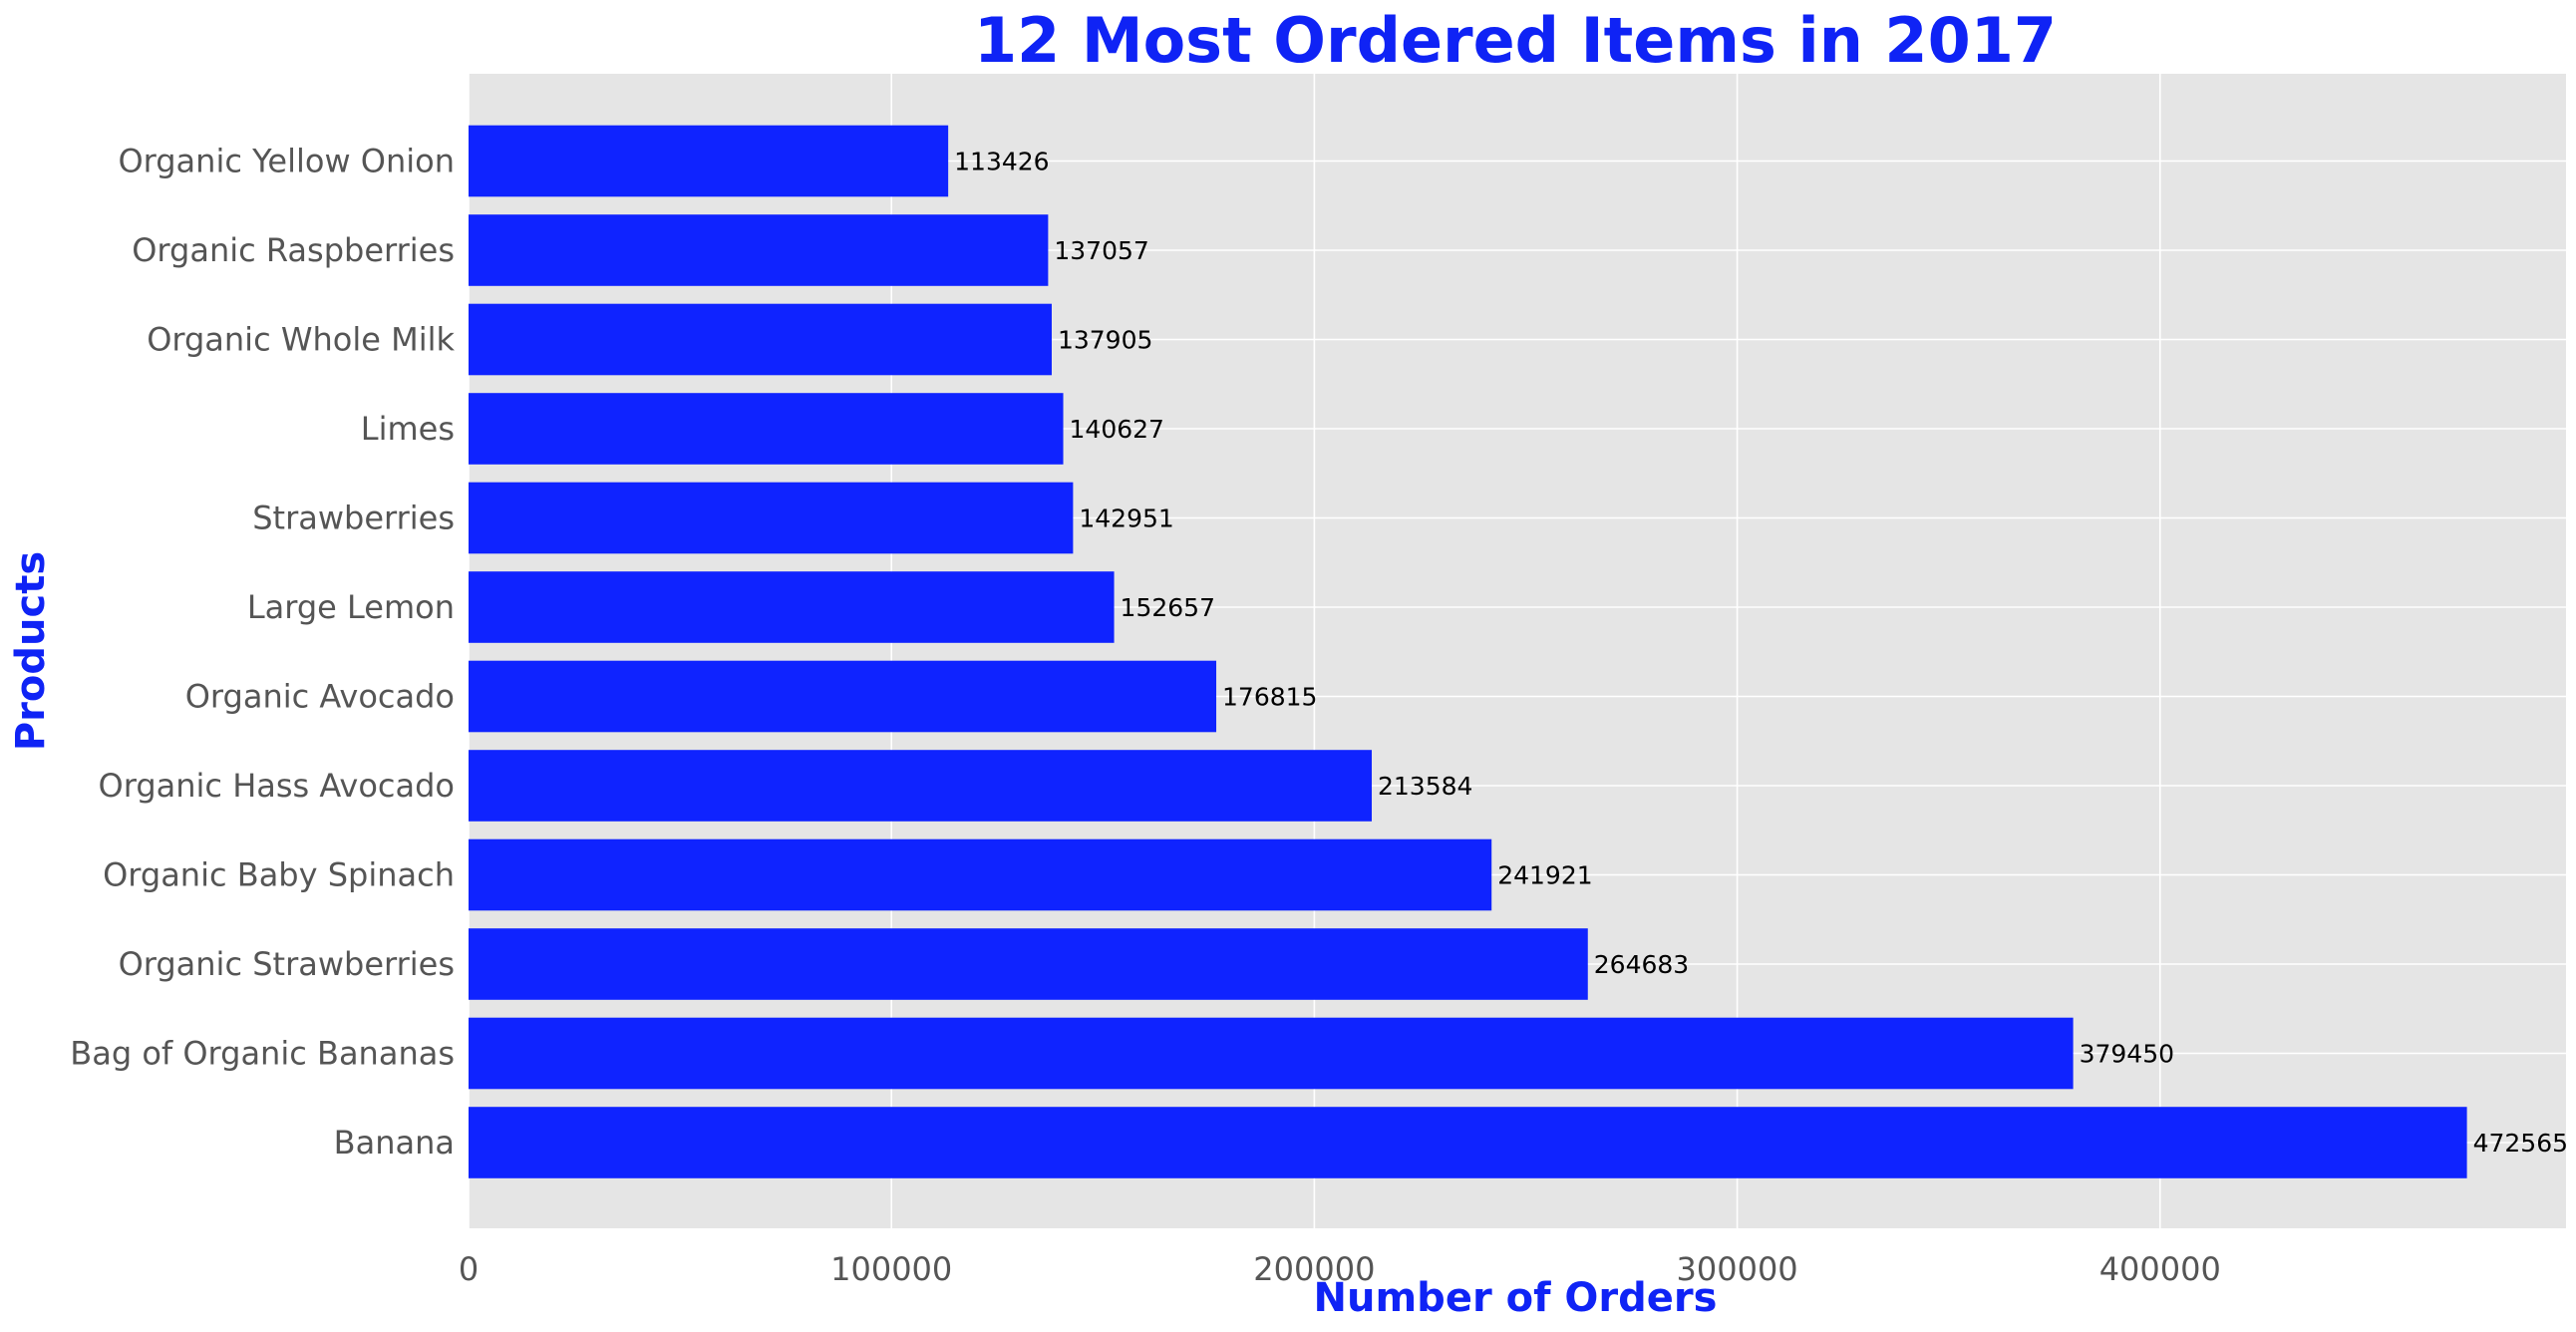  Describe the element at coordinates (1425, 787) in the screenshot. I see `bar-value-label: 213584` at that location.